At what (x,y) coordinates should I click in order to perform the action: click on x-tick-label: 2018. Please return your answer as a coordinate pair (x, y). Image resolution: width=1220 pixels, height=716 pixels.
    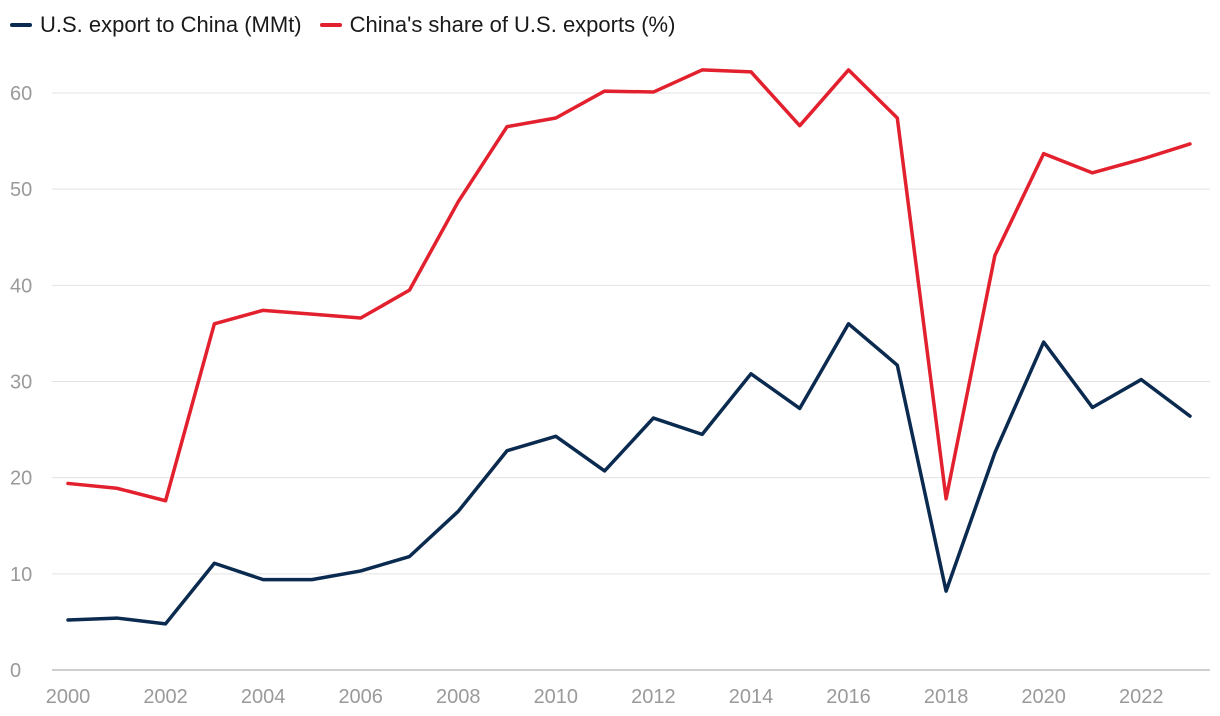
    Looking at the image, I should click on (946, 697).